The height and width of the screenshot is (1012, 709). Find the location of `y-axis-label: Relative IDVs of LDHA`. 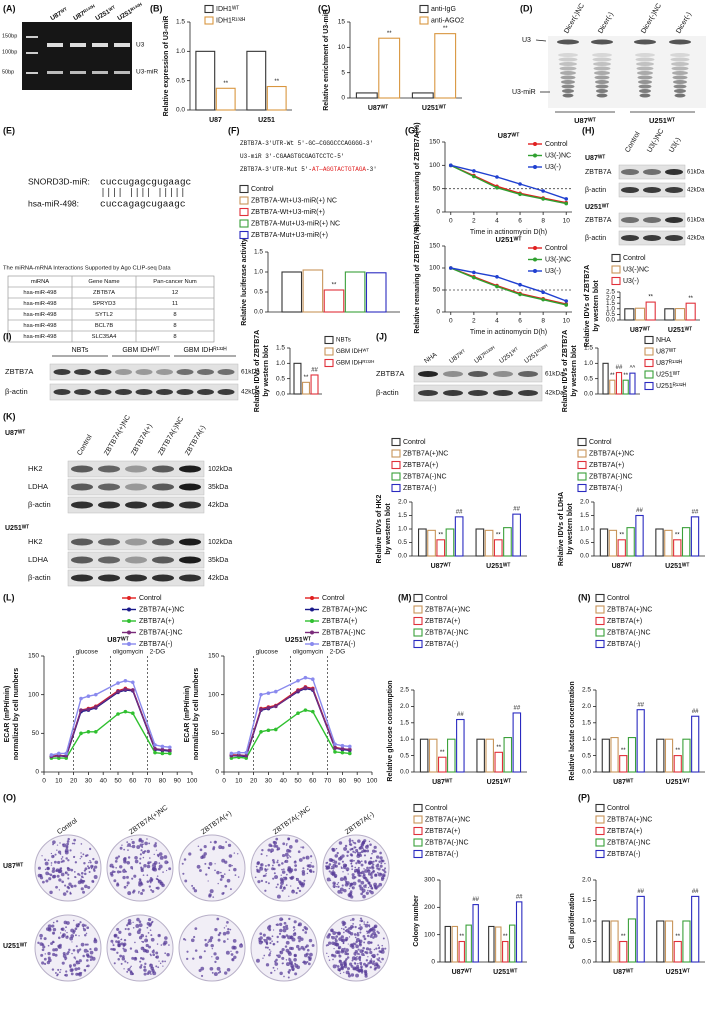

y-axis-label: Relative IDVs of LDHA is located at coordinates (561, 529).